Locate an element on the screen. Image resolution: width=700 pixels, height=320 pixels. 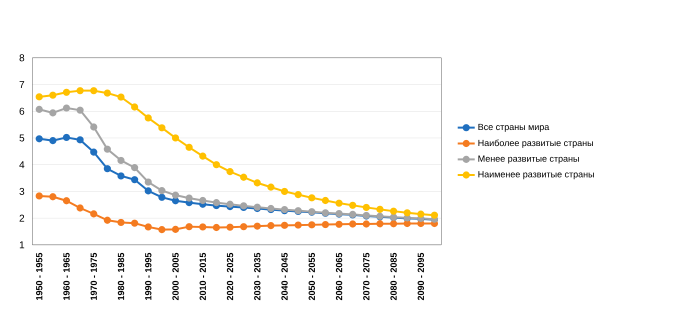
x-tick-label: 1980 - 1985 is located at coordinates (121, 276).